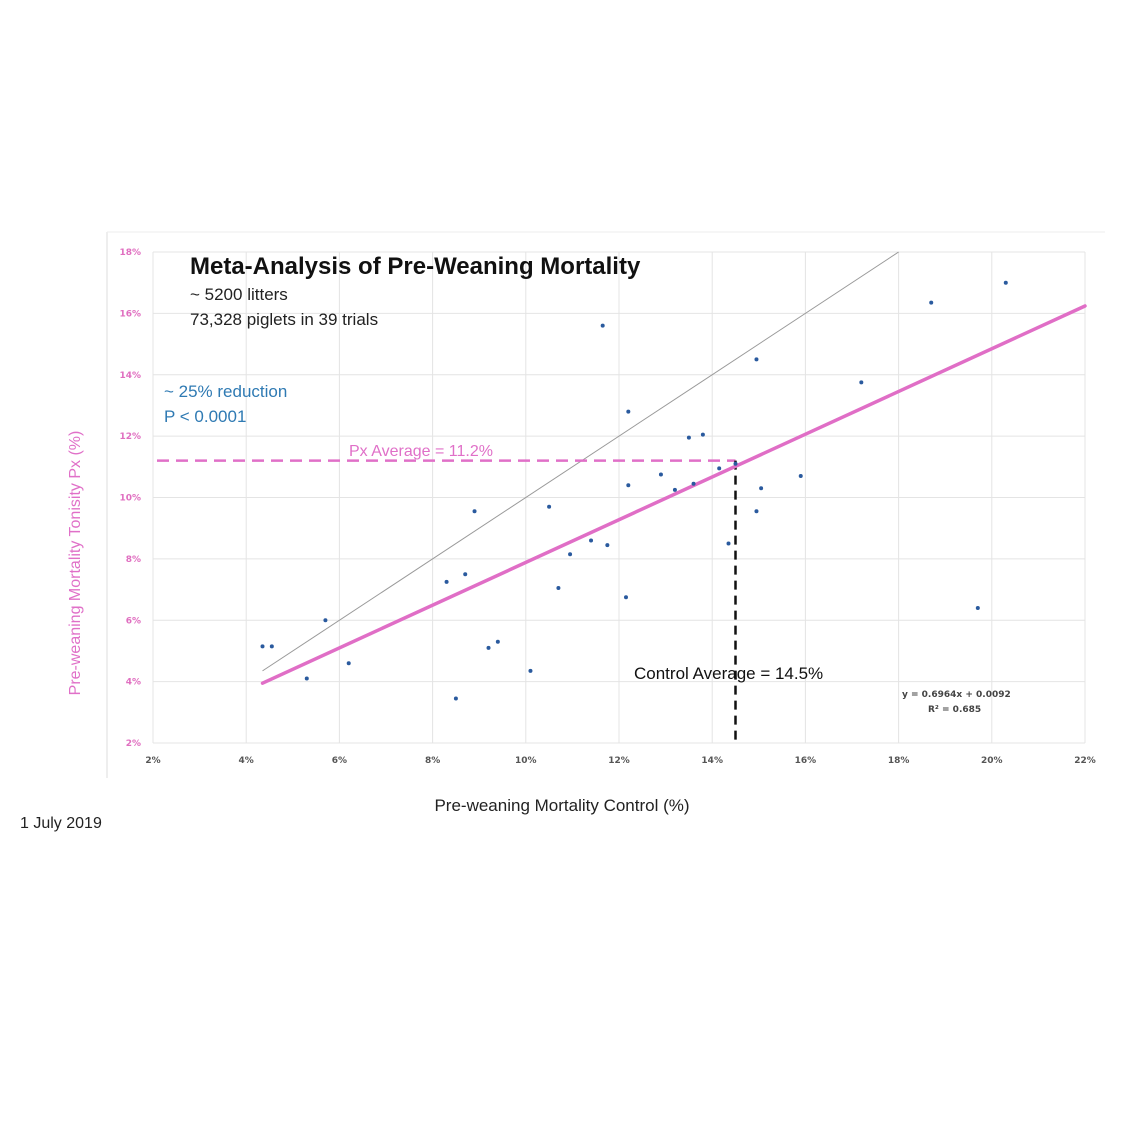  What do you see at coordinates (246, 761) in the screenshot?
I see `x-tick-label: 4%` at bounding box center [246, 761].